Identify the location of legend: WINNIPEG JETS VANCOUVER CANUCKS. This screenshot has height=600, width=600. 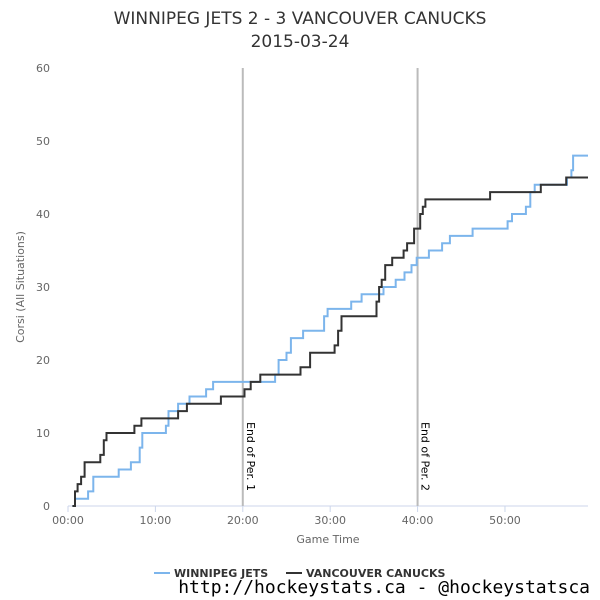
(299, 573).